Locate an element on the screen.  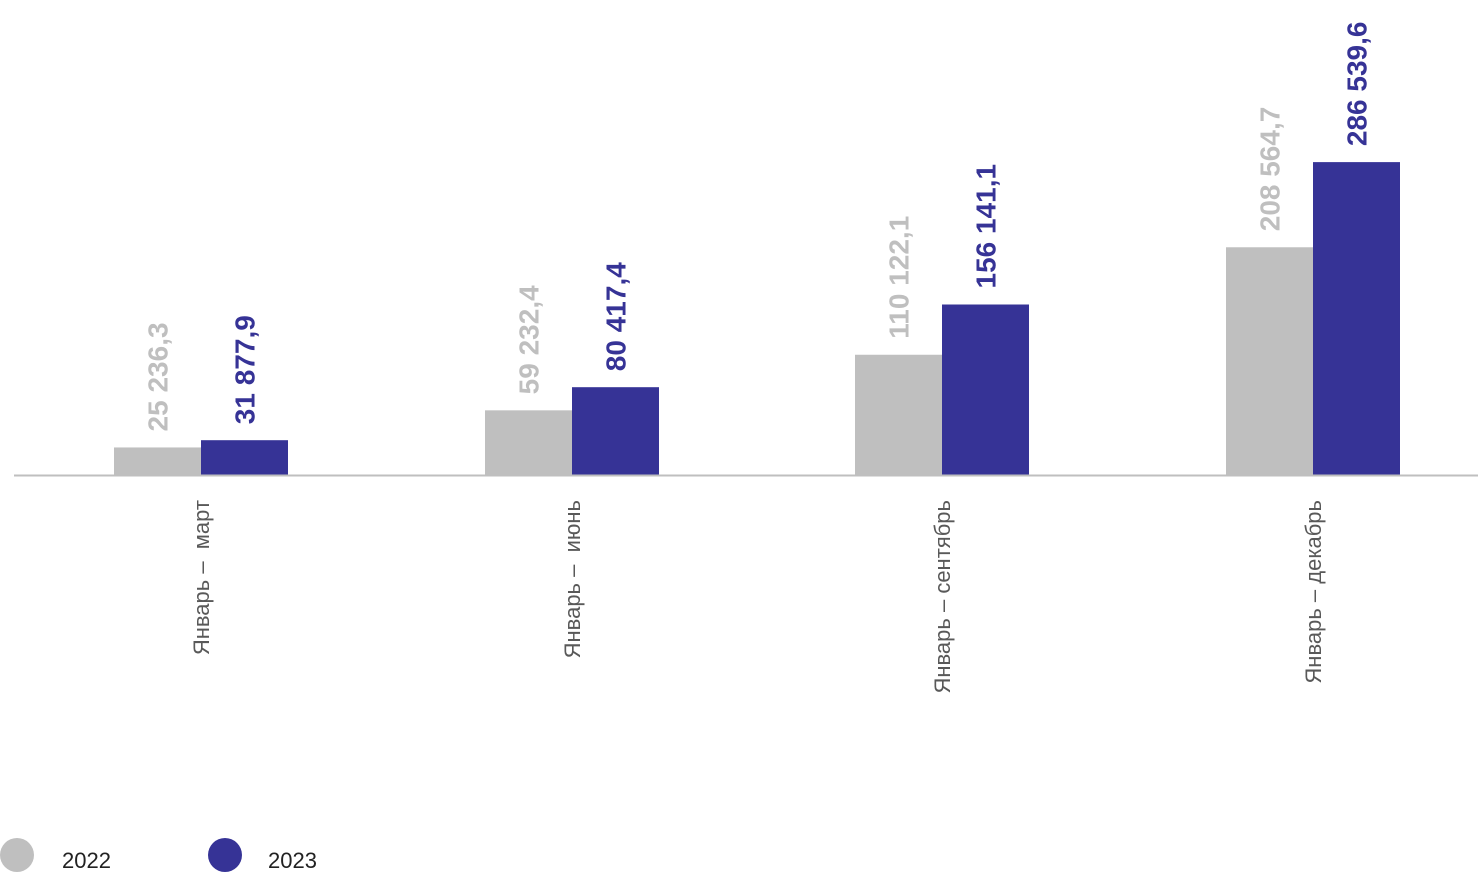
category-label-3: Январь – сентябрь is located at coordinates (942, 597).